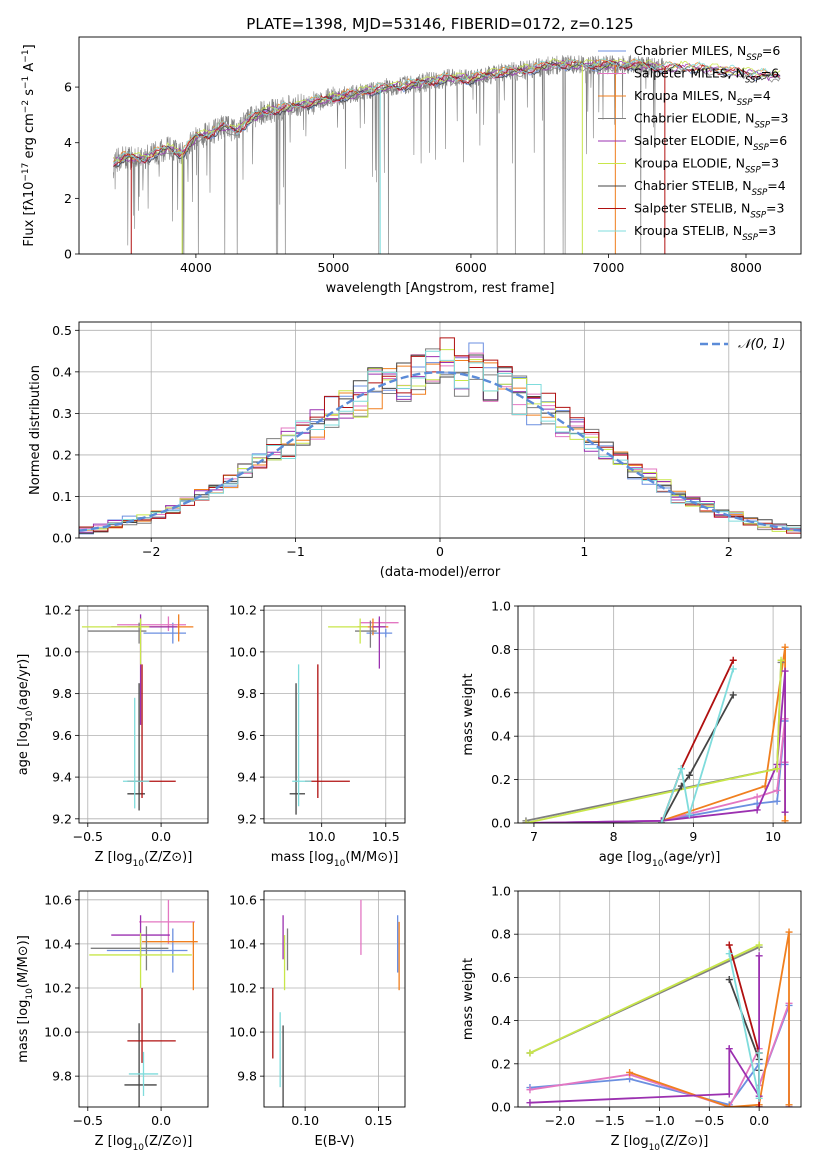 The image size is (819, 1170). Describe the element at coordinates (609, 1120) in the screenshot. I see `x-tick-label: −1.5` at that location.